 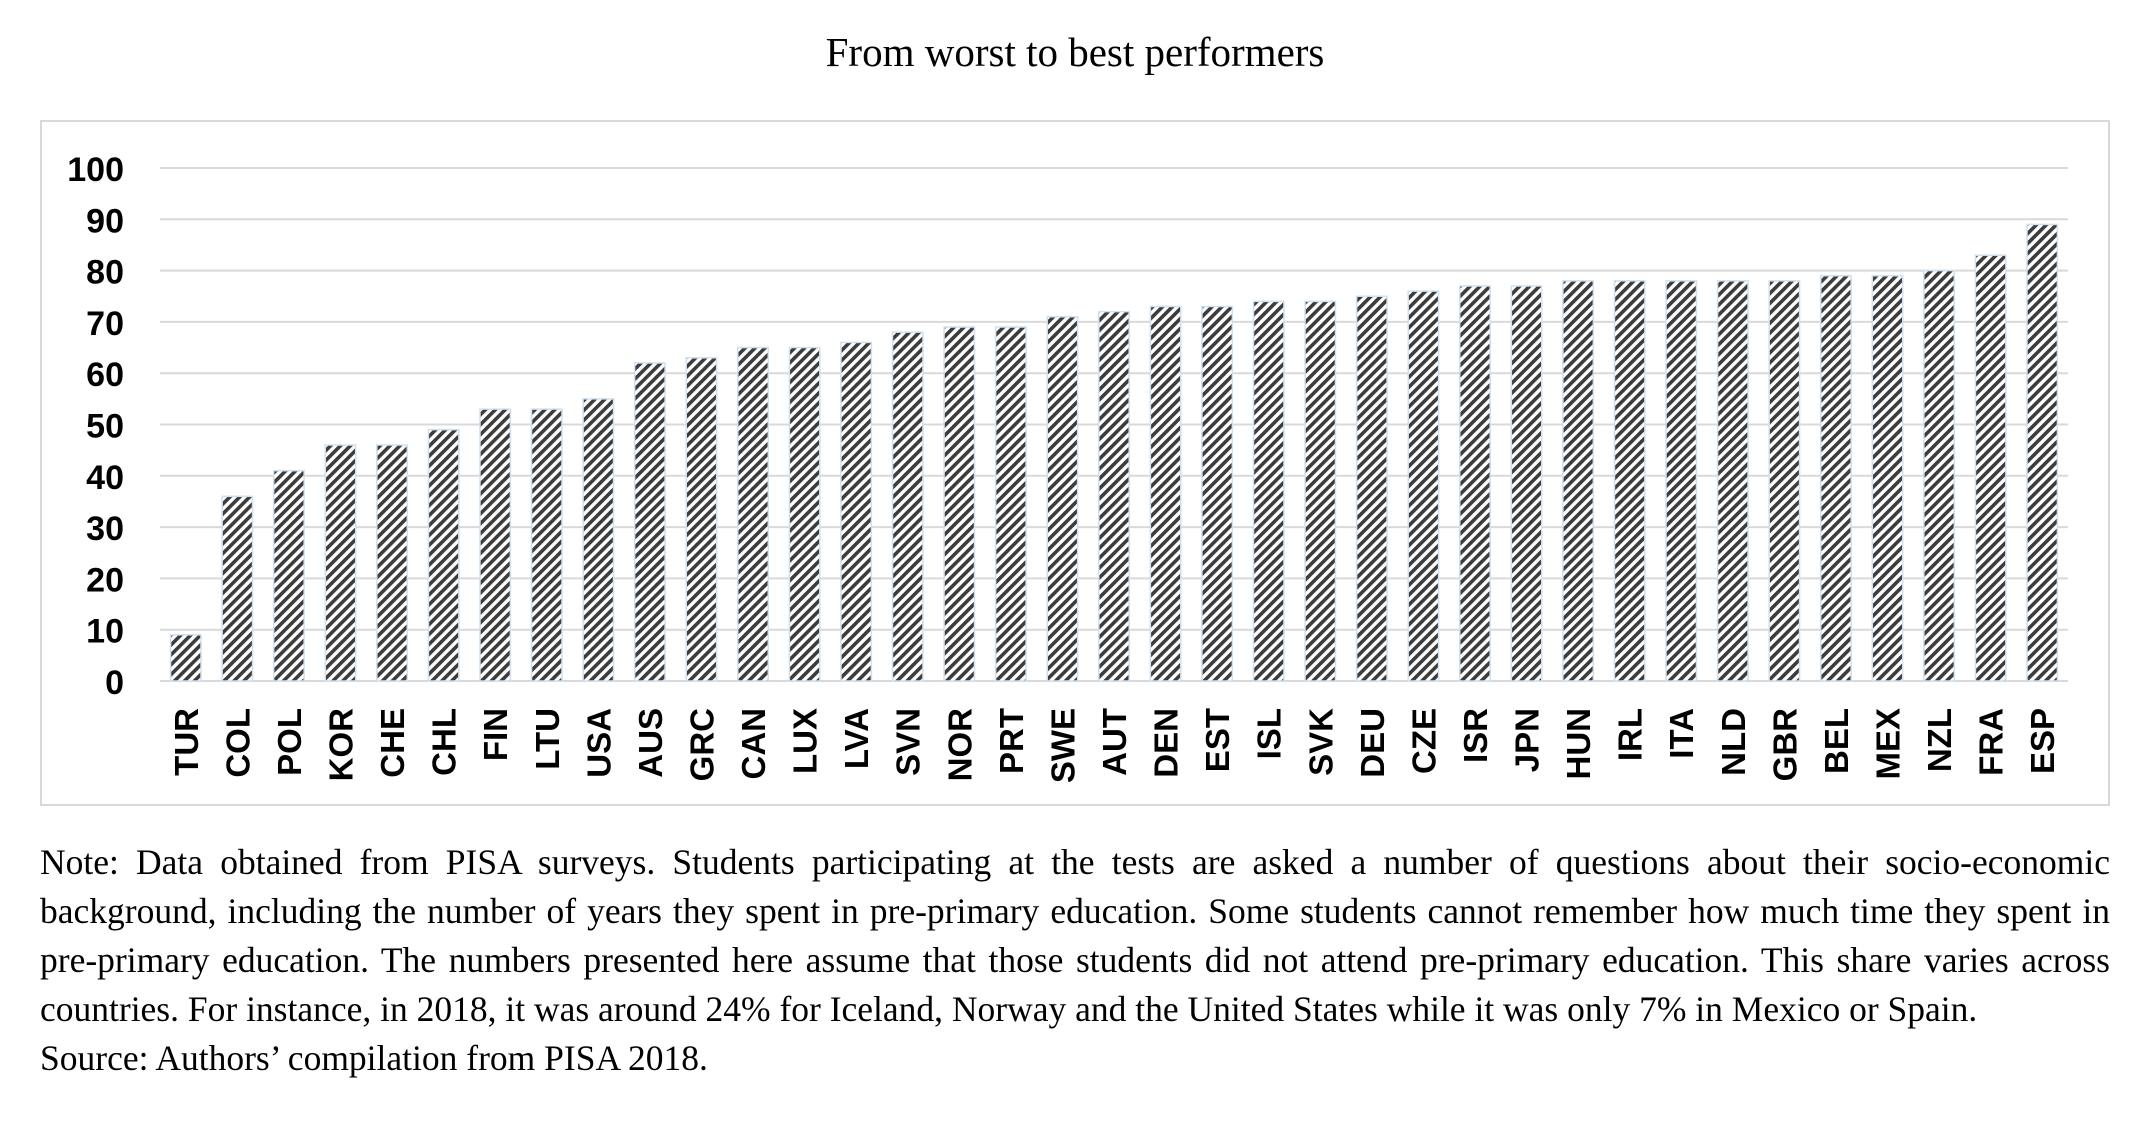 I want to click on bar-ita, so click(x=1681, y=481).